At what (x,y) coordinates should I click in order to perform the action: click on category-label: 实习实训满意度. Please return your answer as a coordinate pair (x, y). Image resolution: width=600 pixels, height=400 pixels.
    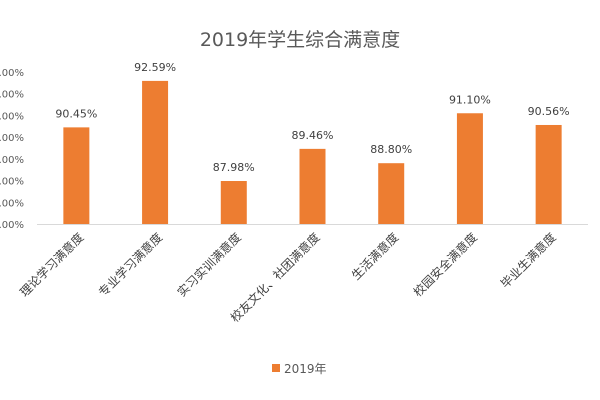
    Looking at the image, I should click on (209, 265).